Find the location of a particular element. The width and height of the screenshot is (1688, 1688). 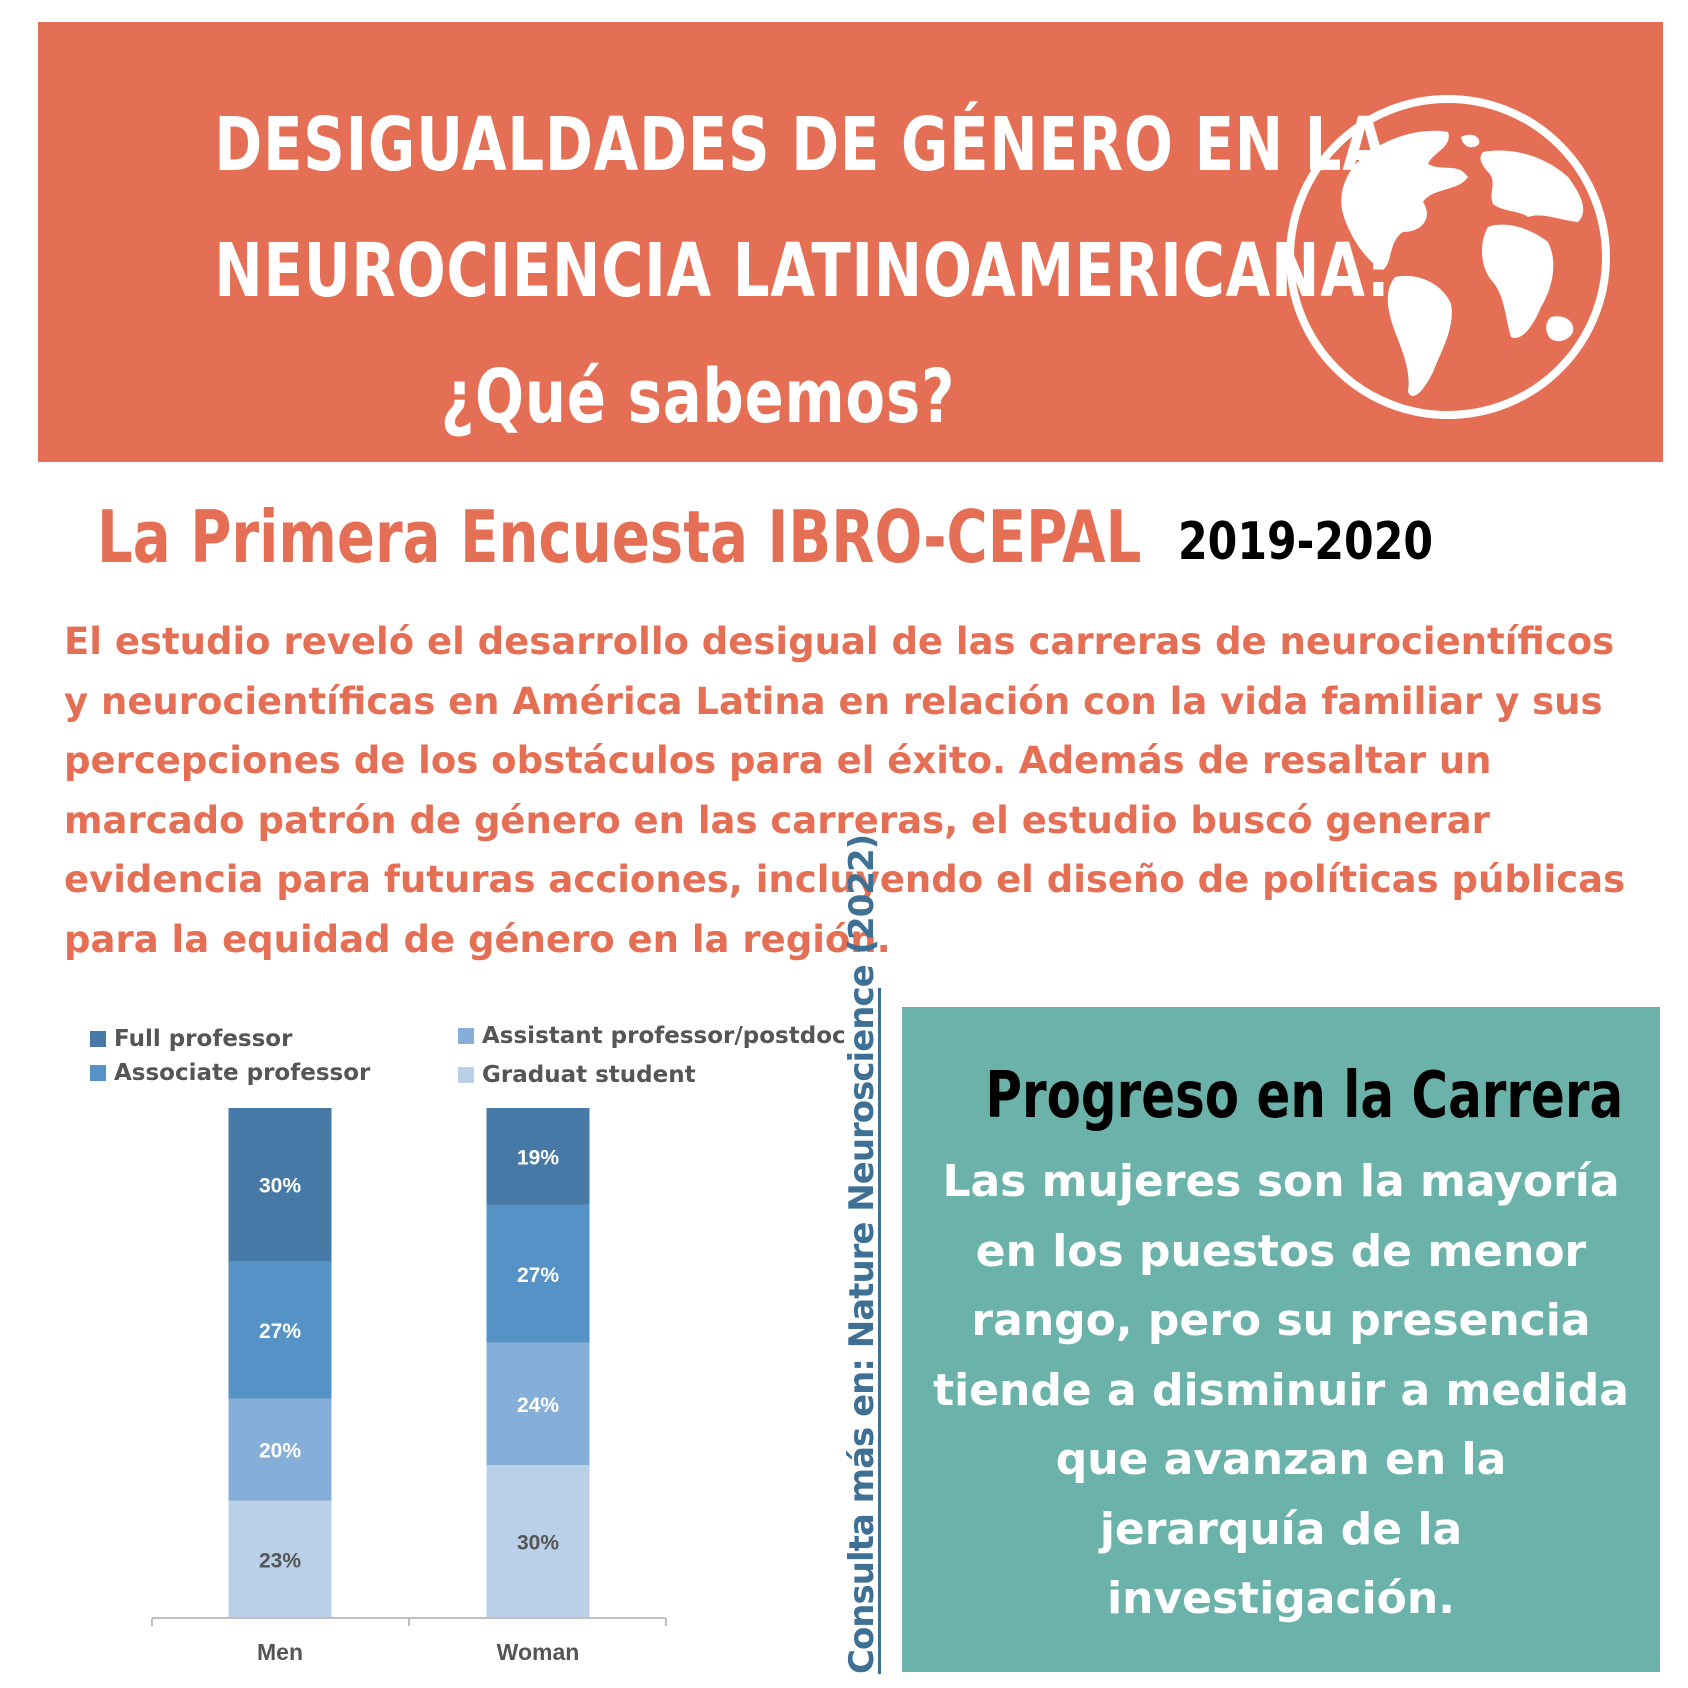

x-tick-label: Men is located at coordinates (280, 1652).